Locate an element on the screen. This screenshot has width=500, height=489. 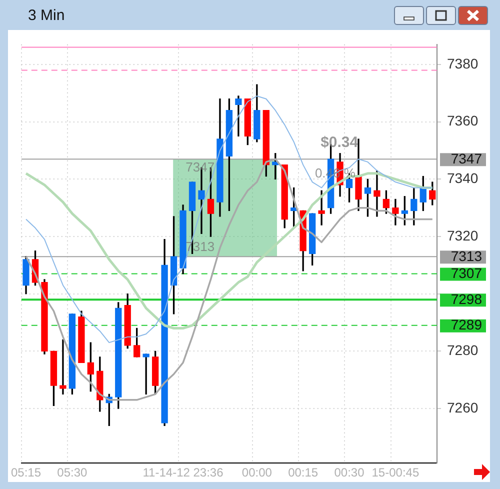
x-tick-label: 00:00 is located at coordinates (257, 473).